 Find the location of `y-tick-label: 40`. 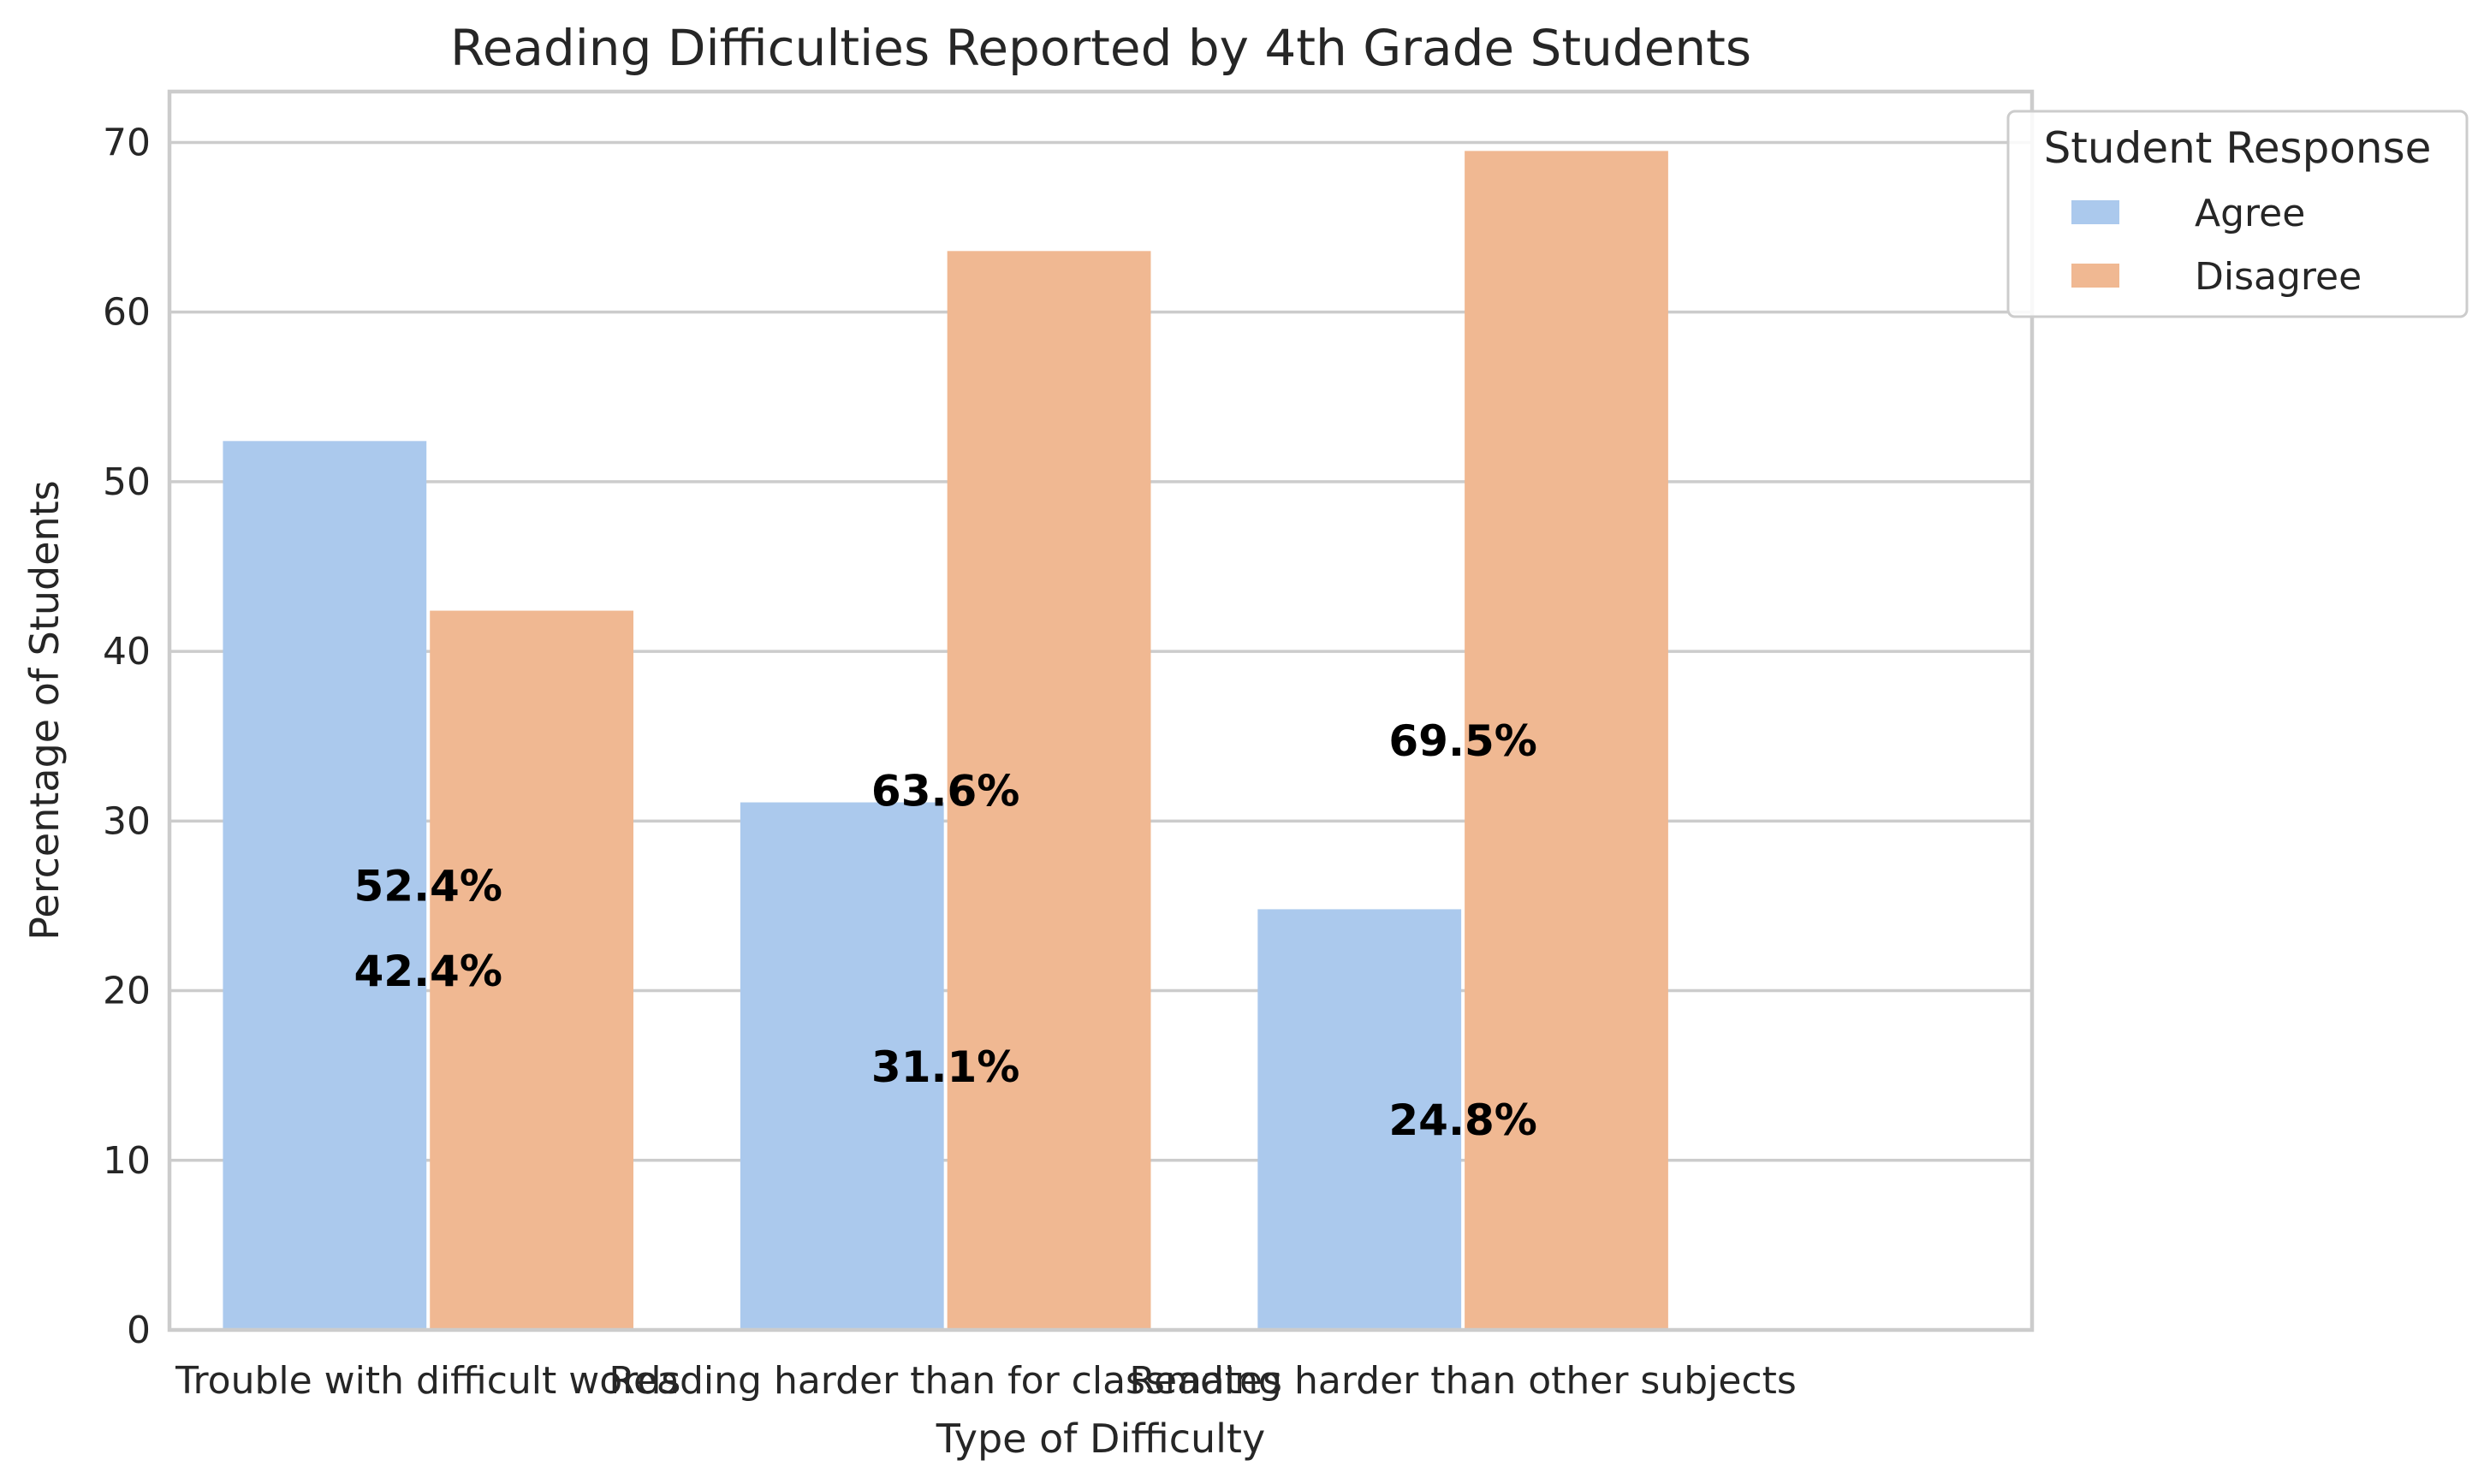

y-tick-label: 40 is located at coordinates (127, 652).